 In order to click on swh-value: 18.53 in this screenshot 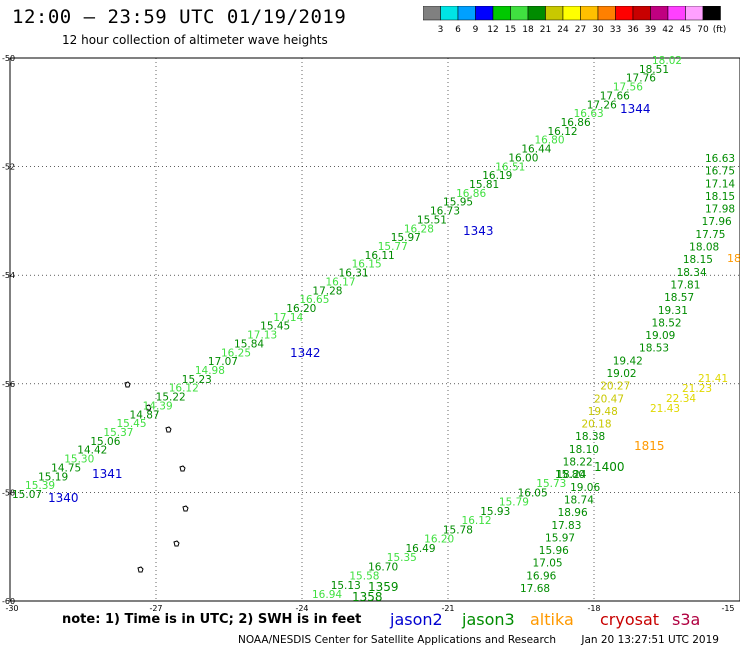, I will do `click(654, 349)`.